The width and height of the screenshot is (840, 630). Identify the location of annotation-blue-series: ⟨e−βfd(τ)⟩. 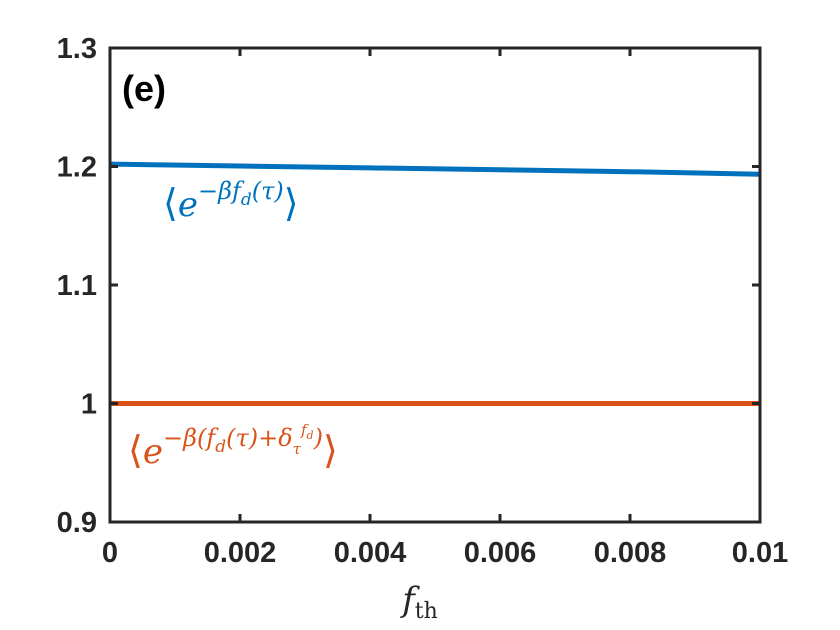
(231, 201).